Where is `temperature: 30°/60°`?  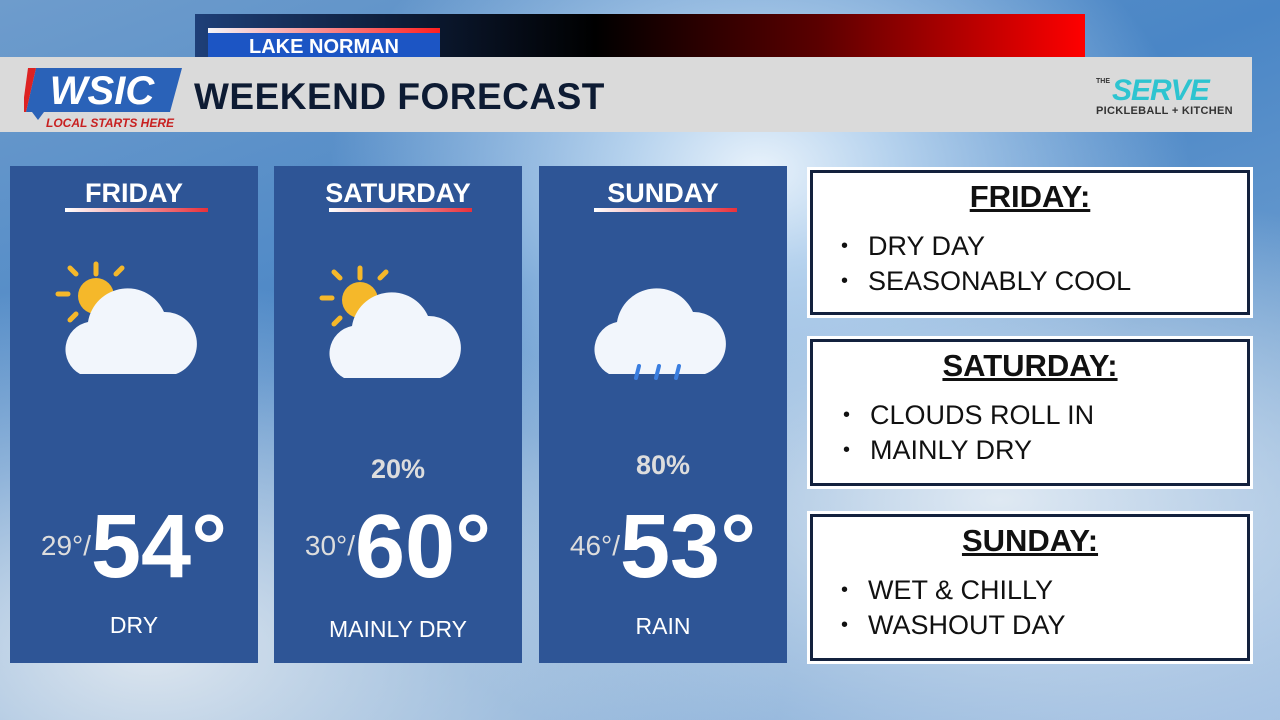 temperature: 30°/60° is located at coordinates (398, 547).